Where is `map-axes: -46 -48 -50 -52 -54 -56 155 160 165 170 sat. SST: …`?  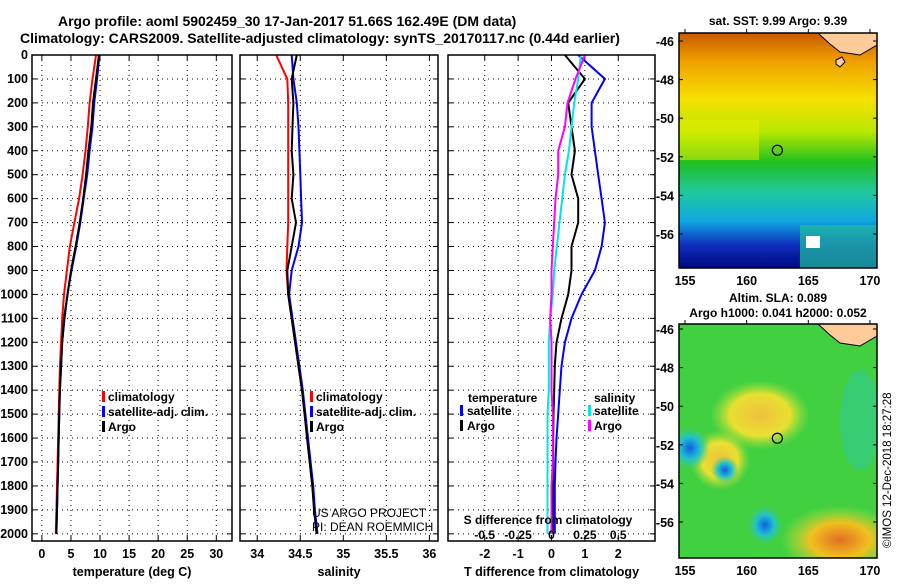 map-axes: -46 -48 -50 -52 -54 -56 155 160 165 170 sat. SST: … is located at coordinates (768, 151).